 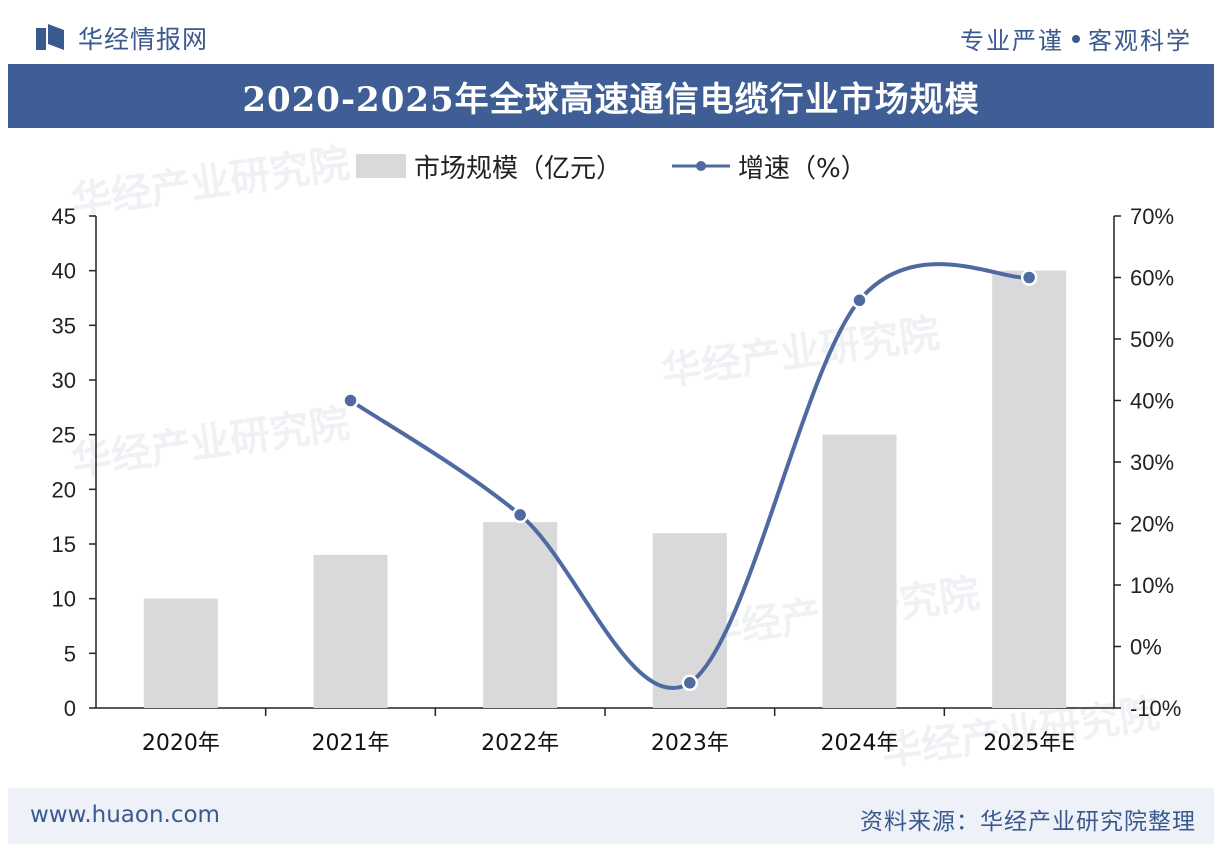 I want to click on y-left-tick-label: 45, so click(x=64, y=216).